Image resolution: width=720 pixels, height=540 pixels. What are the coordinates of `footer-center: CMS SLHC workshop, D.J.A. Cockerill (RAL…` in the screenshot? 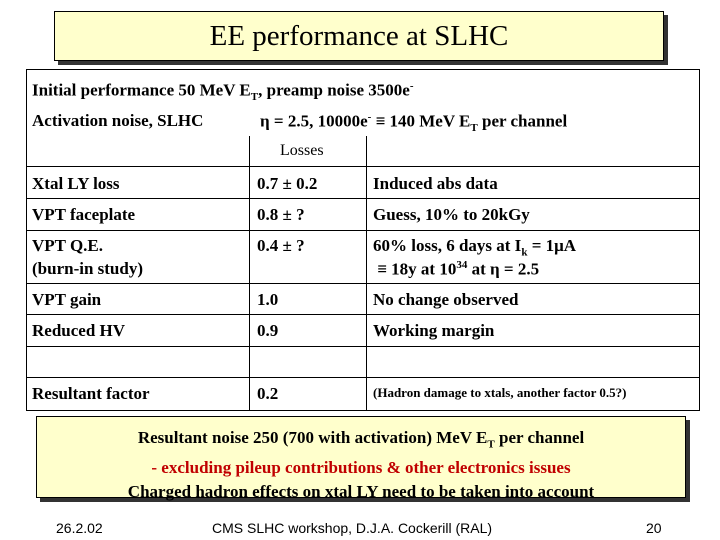 It's located at (352, 528).